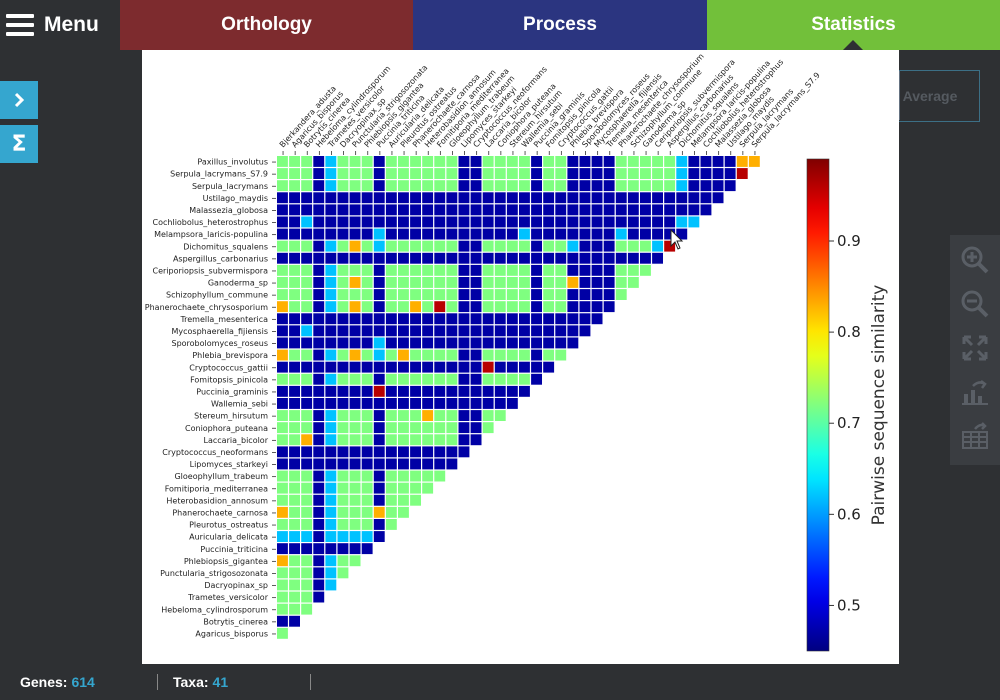 Image resolution: width=1000 pixels, height=700 pixels. I want to click on fit-to-screen-button, so click(975, 348).